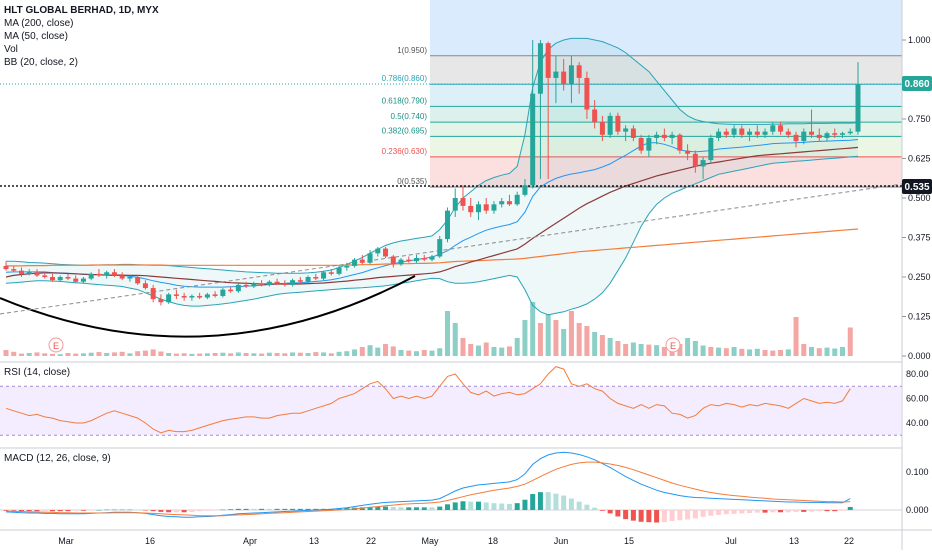 The width and height of the screenshot is (932, 555). I want to click on legend-ma200: MA (200, close), so click(38, 23).